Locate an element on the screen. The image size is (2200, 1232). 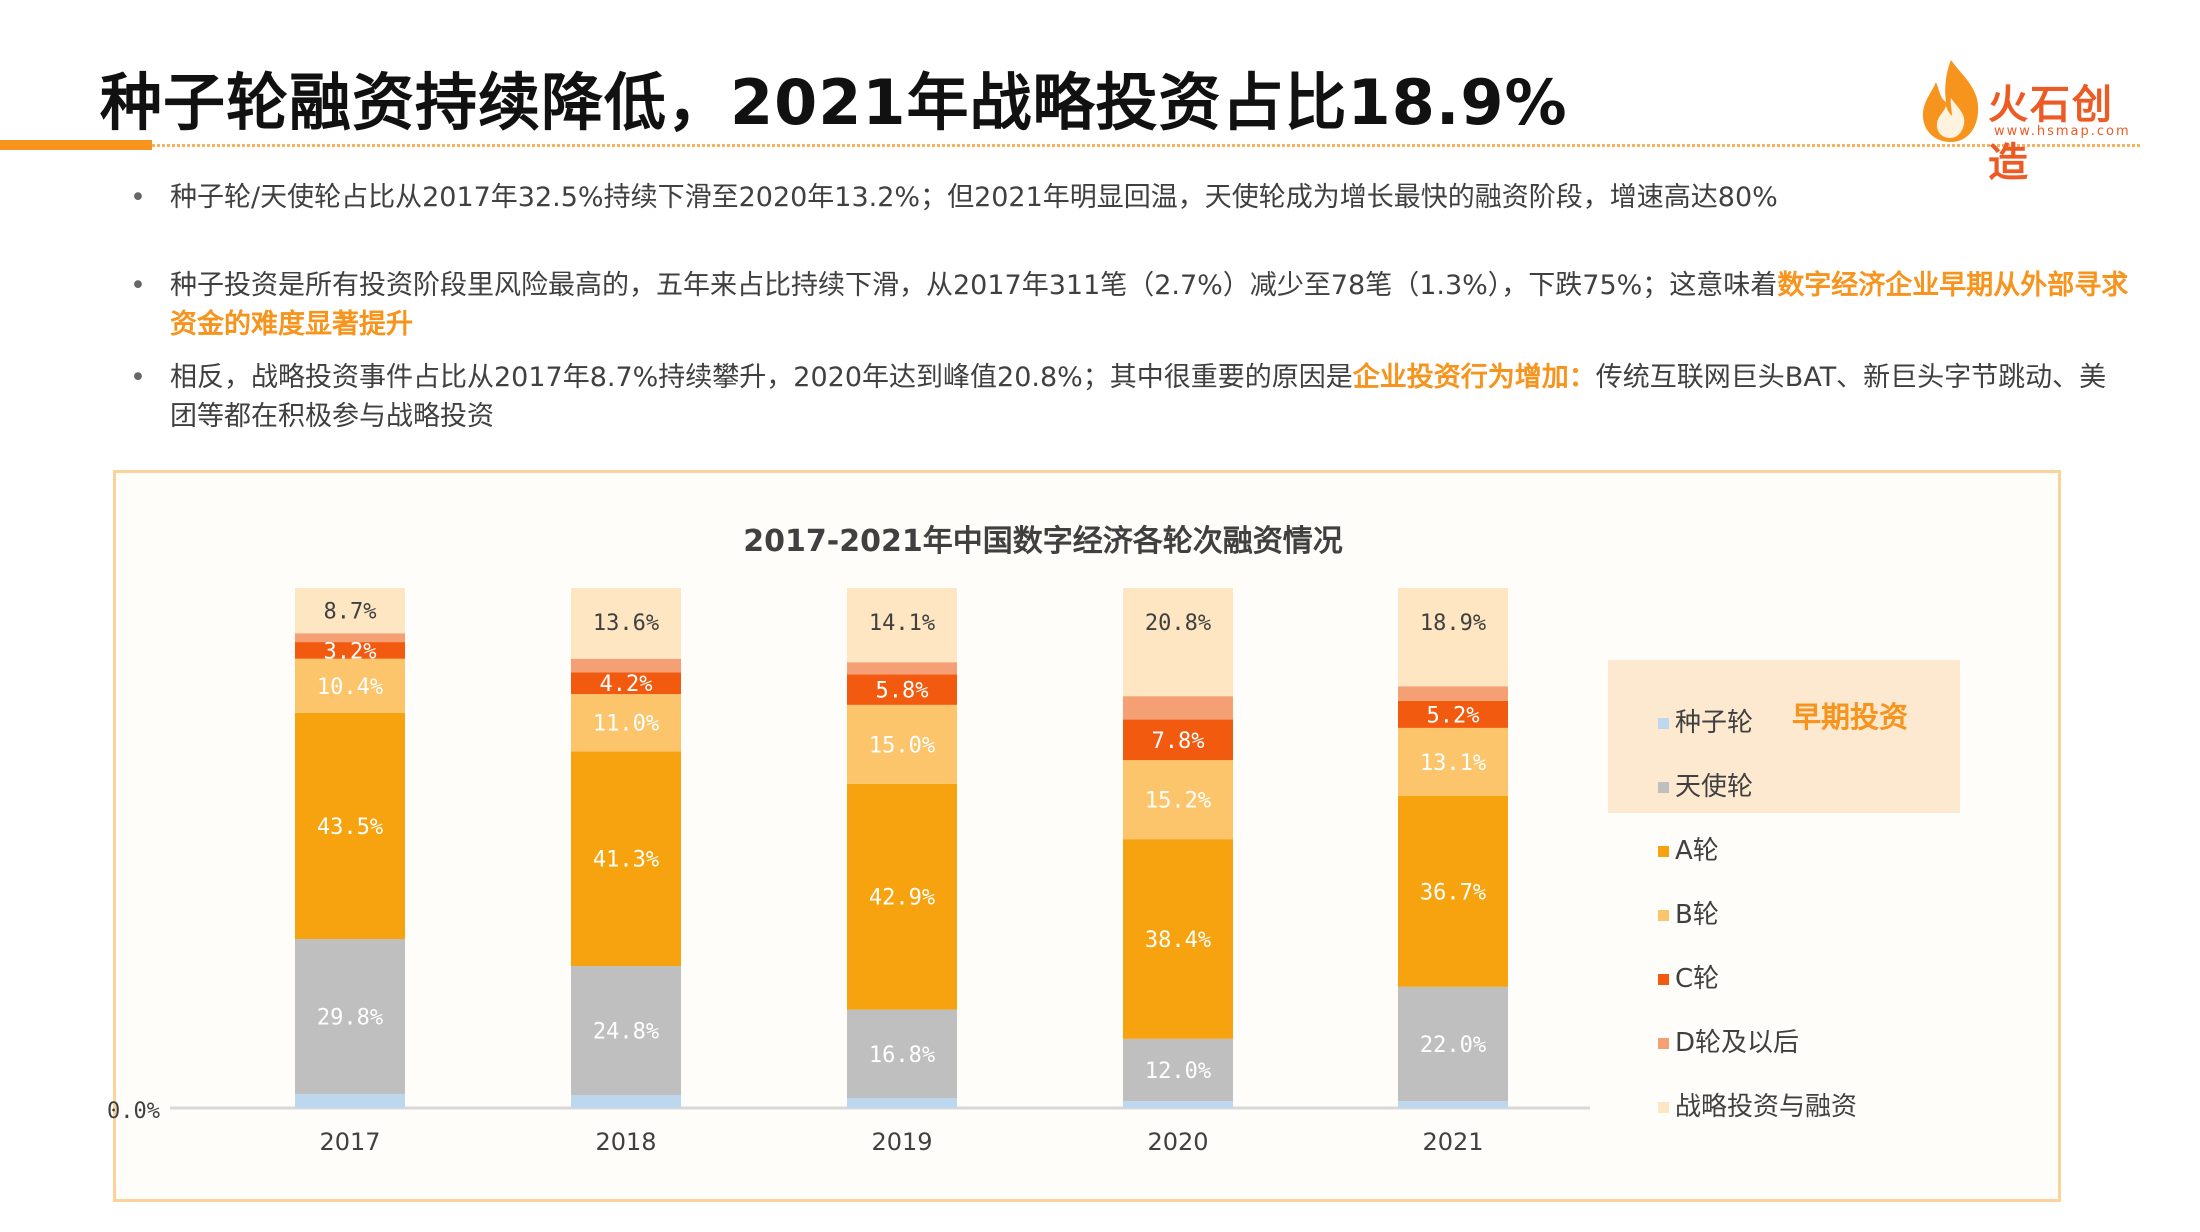
data-label: 22.0% is located at coordinates (1453, 1045).